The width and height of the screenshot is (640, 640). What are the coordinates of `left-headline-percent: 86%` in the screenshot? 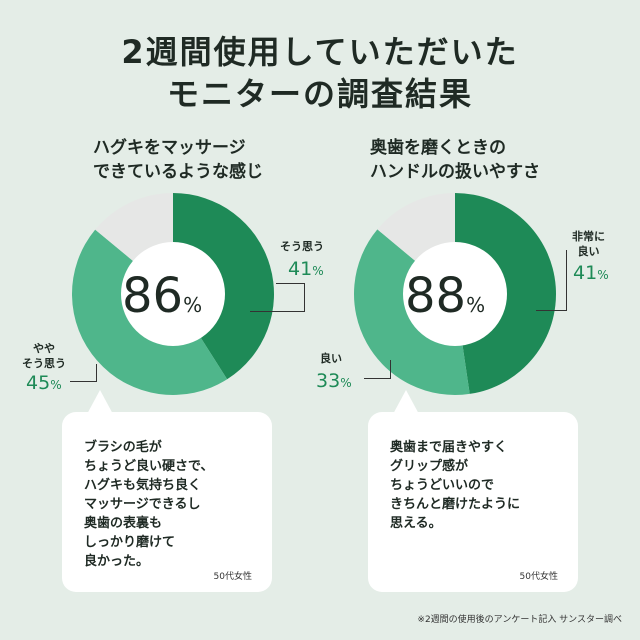 It's located at (162, 300).